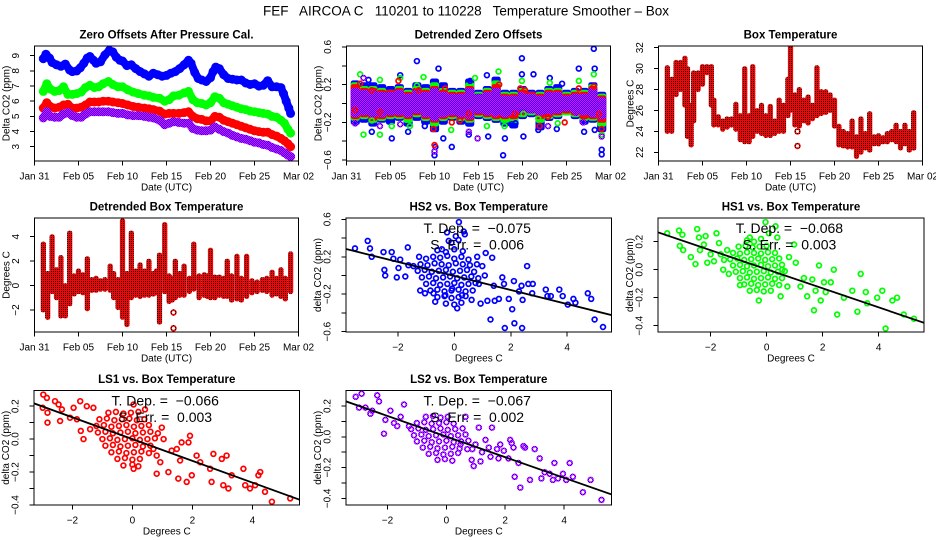 The width and height of the screenshot is (936, 540). Describe the element at coordinates (790, 245) in the screenshot. I see `standard-error-label: S. Err. = 0.003` at that location.